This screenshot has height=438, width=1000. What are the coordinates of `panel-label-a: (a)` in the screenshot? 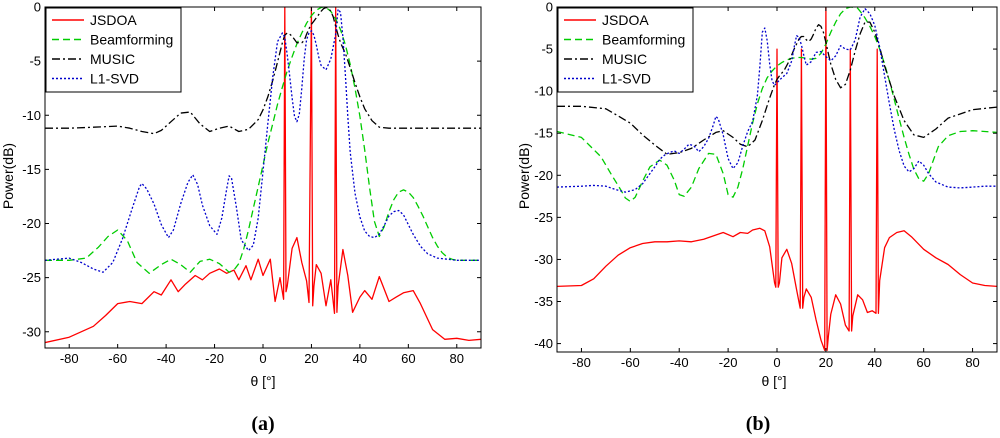 It's located at (262, 424).